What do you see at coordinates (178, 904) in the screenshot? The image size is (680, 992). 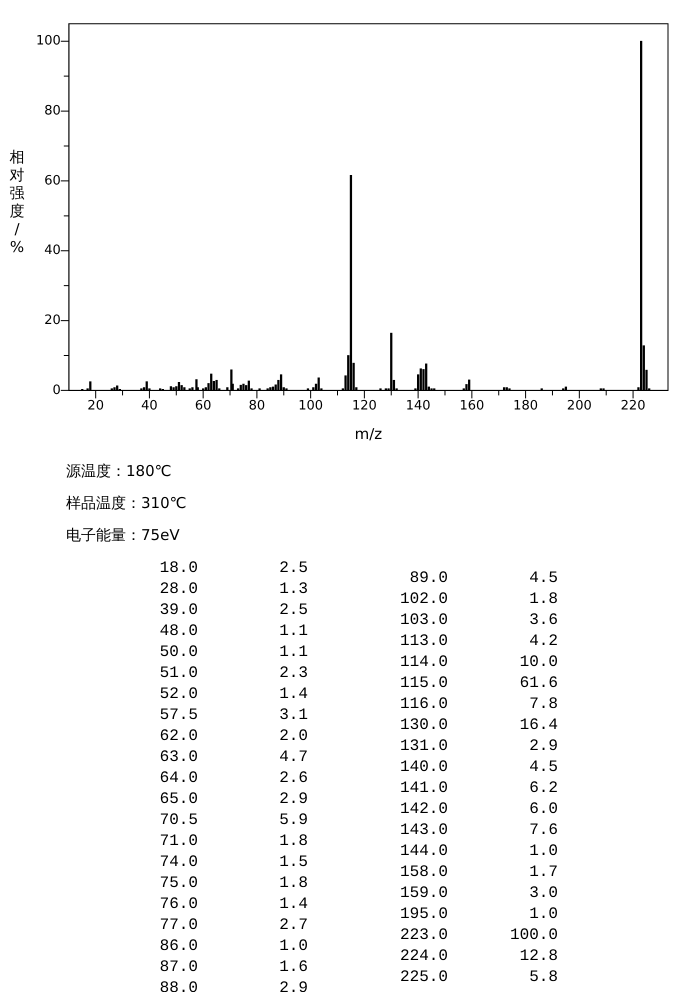 I see `category-label: 76.0` at bounding box center [178, 904].